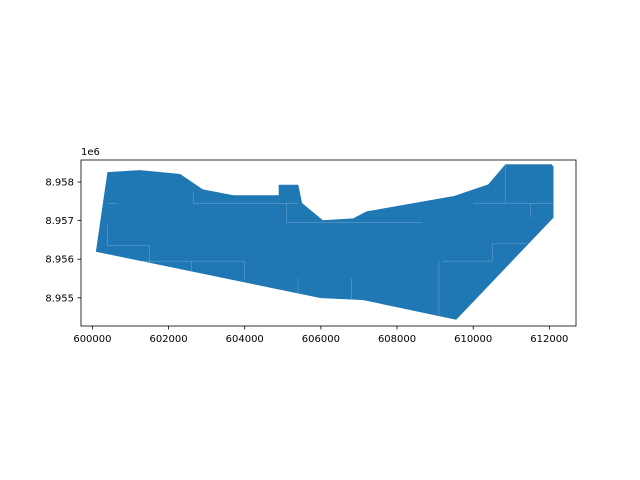  Describe the element at coordinates (245, 339) in the screenshot. I see `x-tick-label: 604000` at that location.